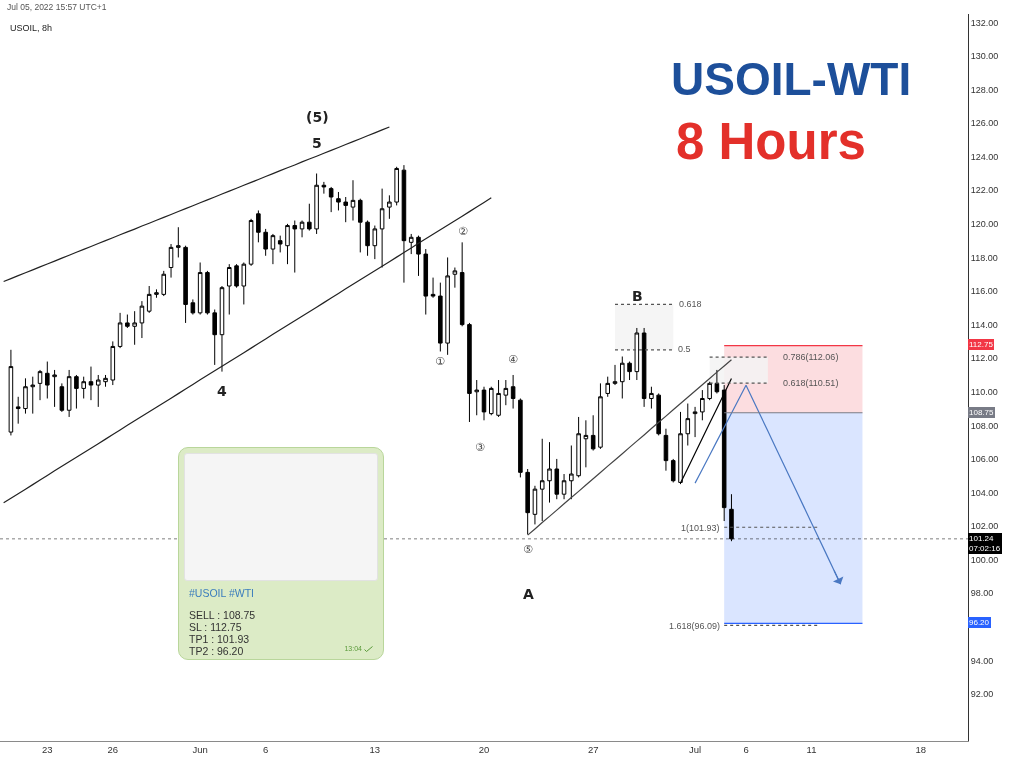 This screenshot has width=1024, height=764. Describe the element at coordinates (984, 56) in the screenshot. I see `y-tick-label: 130.00` at that location.